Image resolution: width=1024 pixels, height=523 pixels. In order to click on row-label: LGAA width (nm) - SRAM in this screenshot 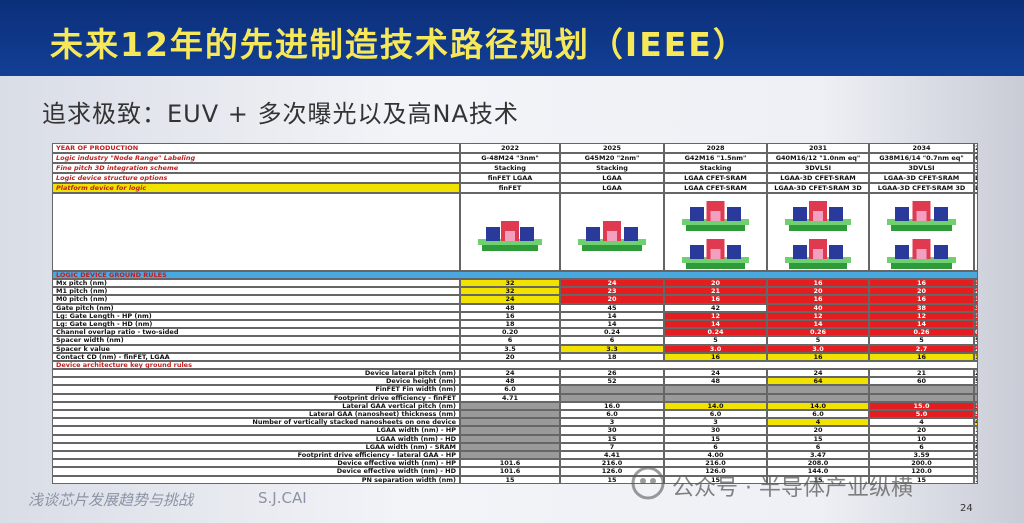, I will do `click(256, 446)`.